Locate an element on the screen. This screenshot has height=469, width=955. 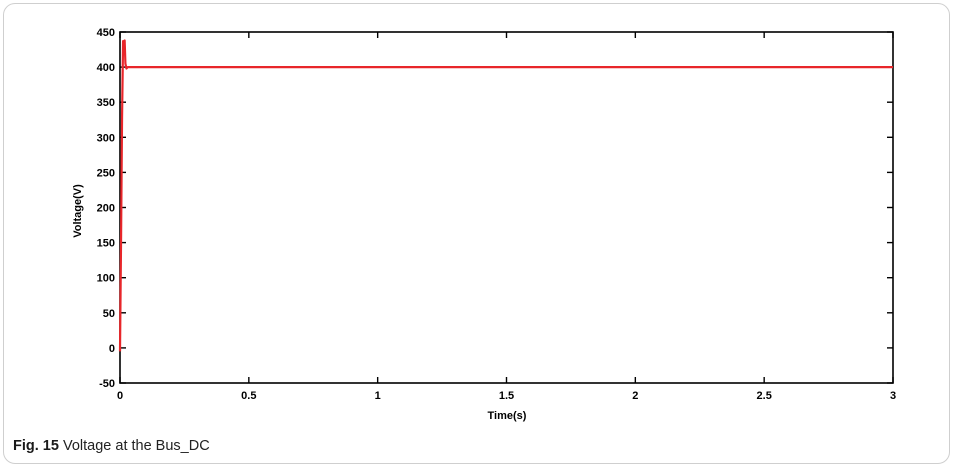
y-tick-label-7: 300 is located at coordinates (106, 138).